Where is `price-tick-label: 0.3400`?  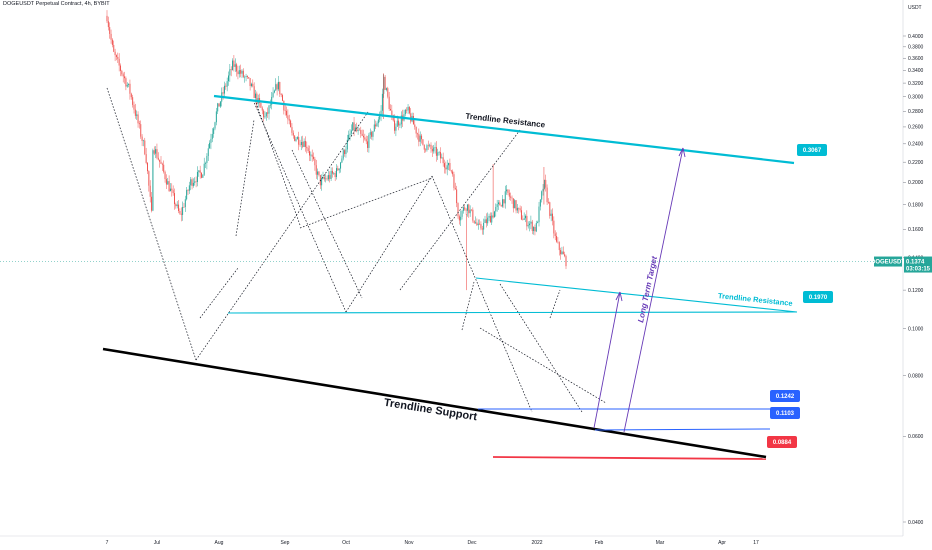
price-tick-label: 0.3400 is located at coordinates (916, 71).